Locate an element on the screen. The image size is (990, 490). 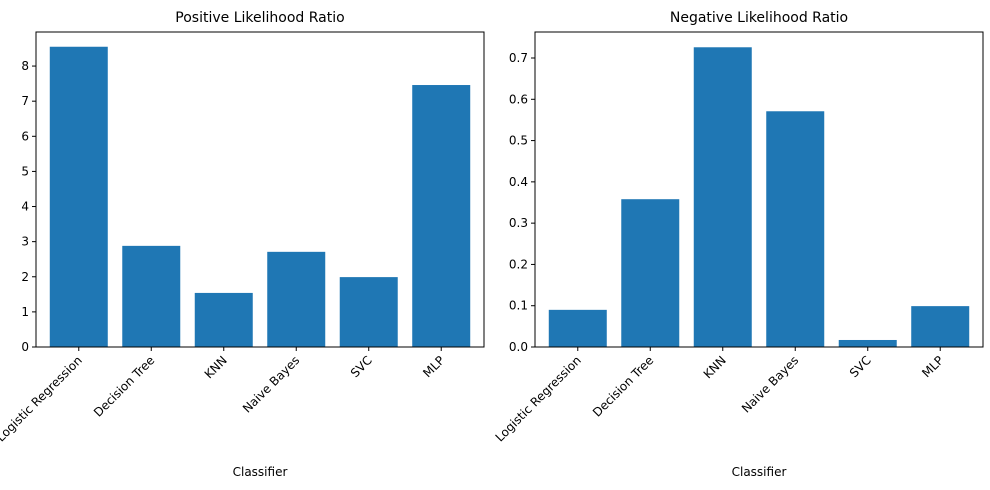
y-tick-label: 0.4 is located at coordinates (518, 182).